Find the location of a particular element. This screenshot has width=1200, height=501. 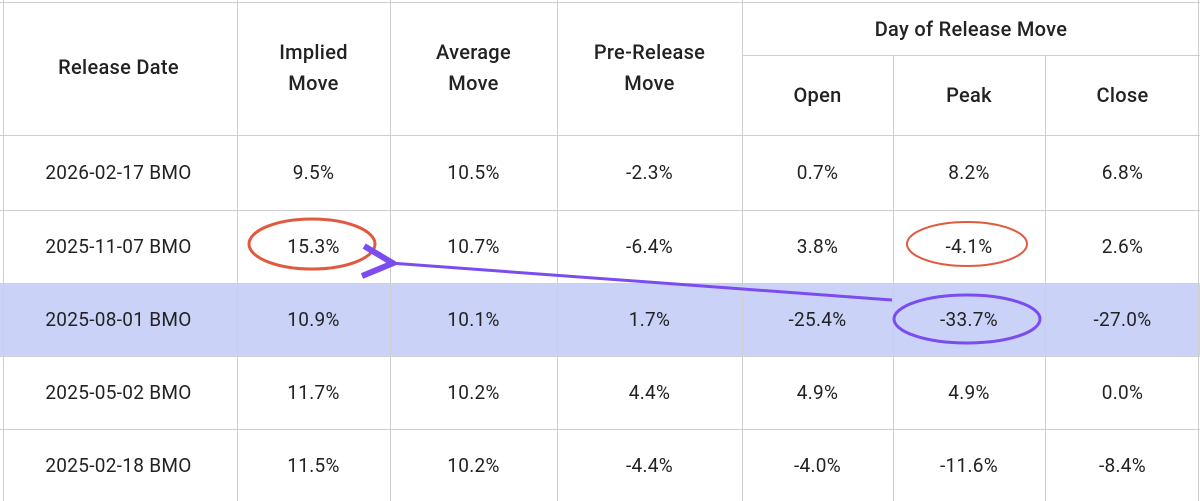

table-cell-text: 1.7% is located at coordinates (649, 319).